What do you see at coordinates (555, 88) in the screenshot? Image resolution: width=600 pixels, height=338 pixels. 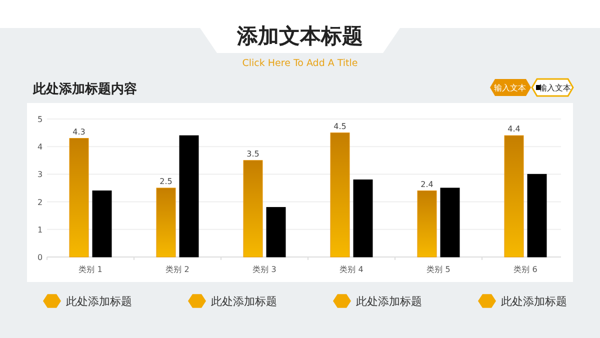 I see `legend-label: 输入文本` at bounding box center [555, 88].